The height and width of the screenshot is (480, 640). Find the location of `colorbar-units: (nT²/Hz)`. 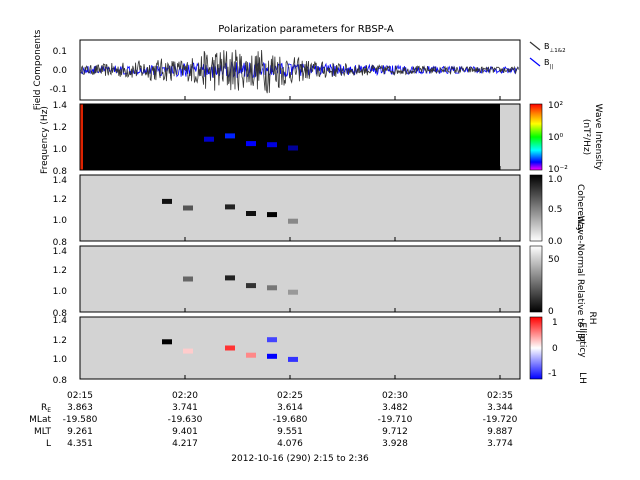

colorbar-units: (nT²/Hz) is located at coordinates (586, 137).